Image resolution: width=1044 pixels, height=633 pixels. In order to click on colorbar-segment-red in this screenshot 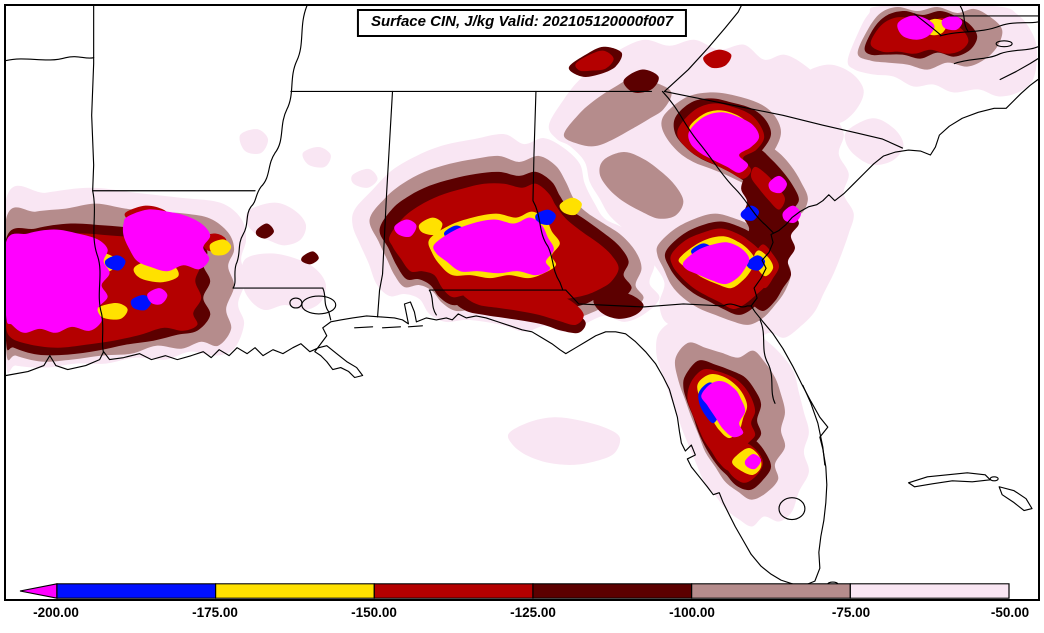, I will do `click(453, 591)`.